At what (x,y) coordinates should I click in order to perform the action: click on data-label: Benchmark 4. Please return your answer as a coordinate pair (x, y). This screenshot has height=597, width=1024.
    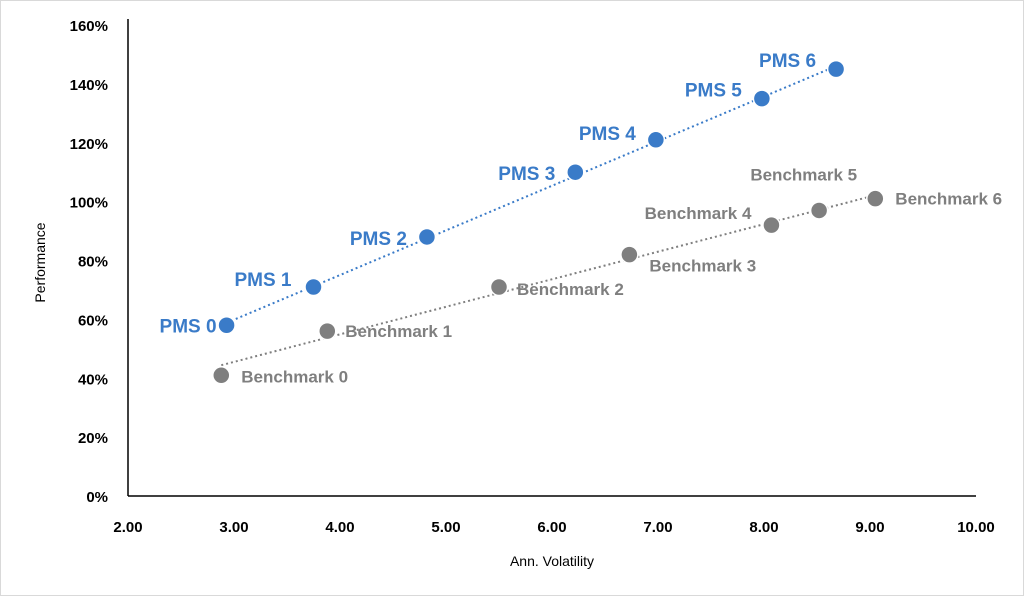
    Looking at the image, I should click on (698, 213).